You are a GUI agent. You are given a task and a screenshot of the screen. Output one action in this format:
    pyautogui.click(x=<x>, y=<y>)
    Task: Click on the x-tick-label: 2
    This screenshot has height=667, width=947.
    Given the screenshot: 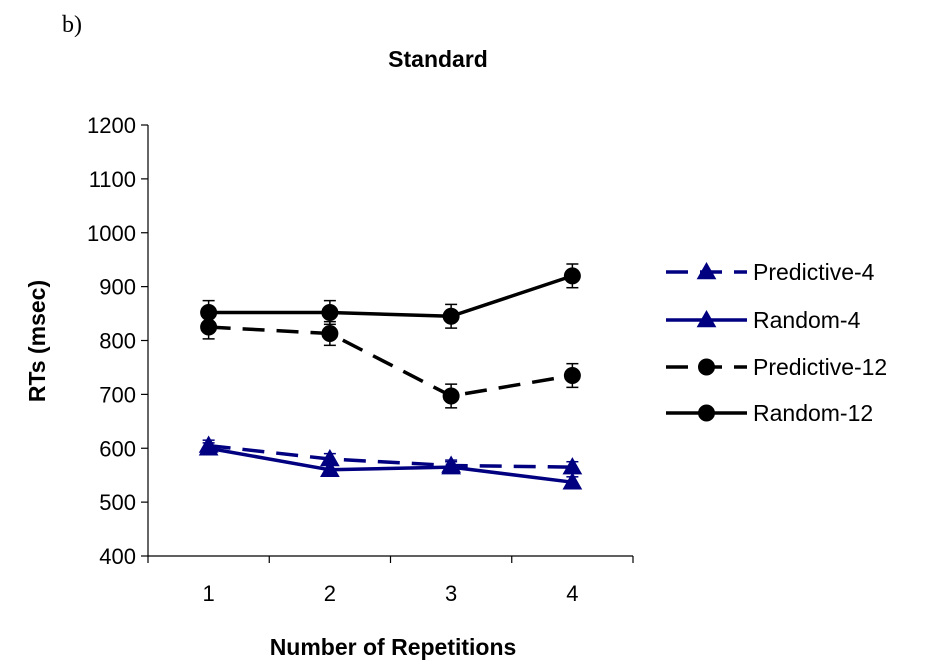 What is the action you would take?
    pyautogui.click(x=330, y=593)
    